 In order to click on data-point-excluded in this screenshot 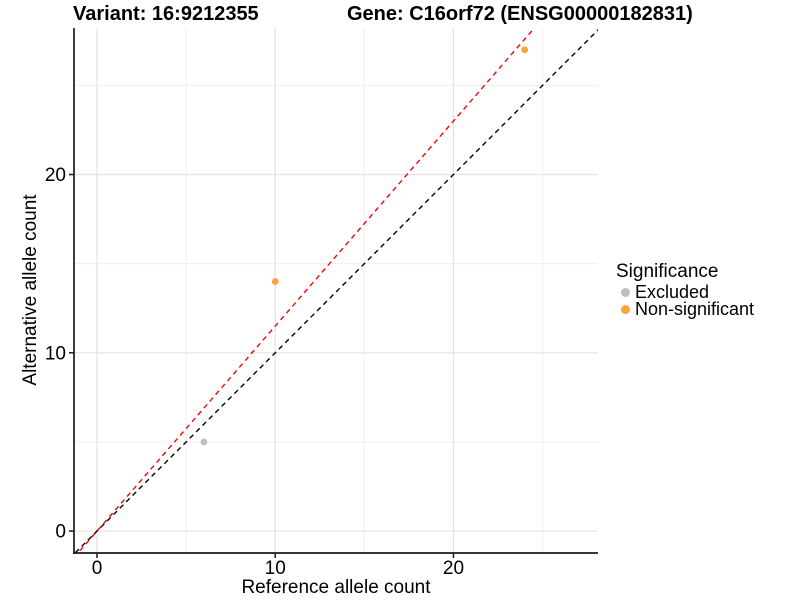, I will do `click(204, 442)`.